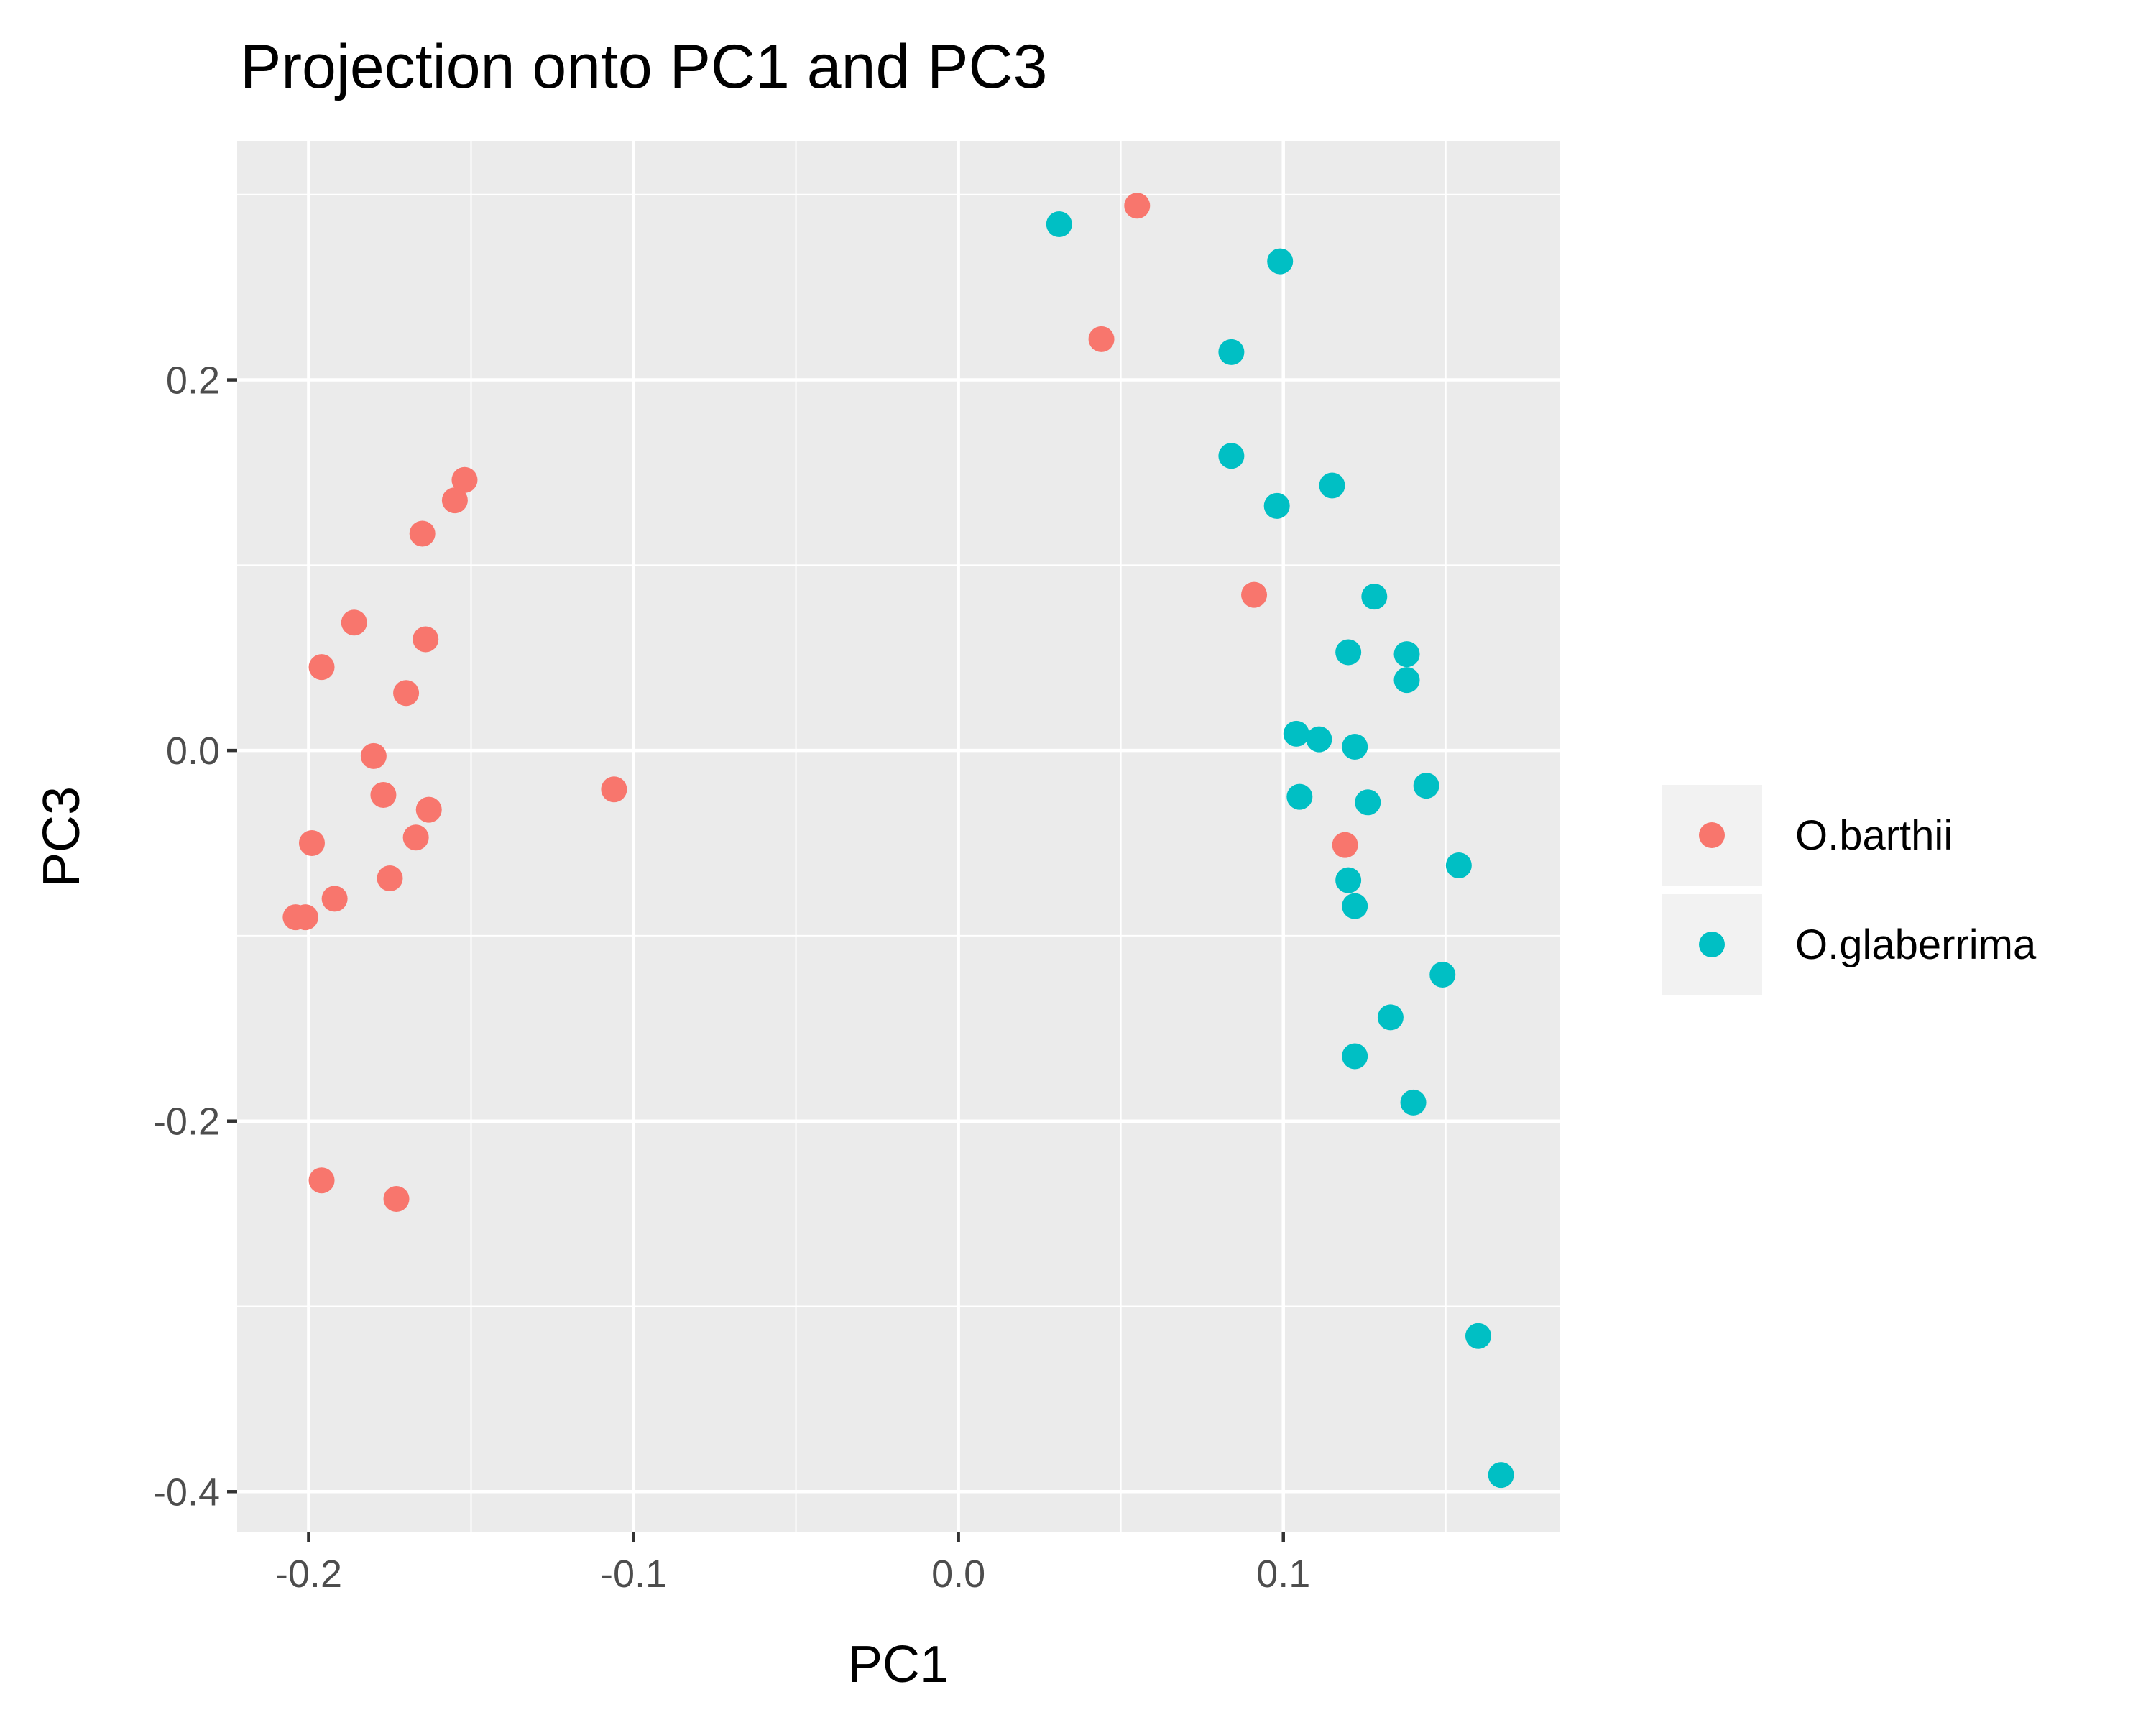 Image resolution: width=2156 pixels, height=1725 pixels. Describe the element at coordinates (308, 1574) in the screenshot. I see `x-tick-label: -0.2` at that location.